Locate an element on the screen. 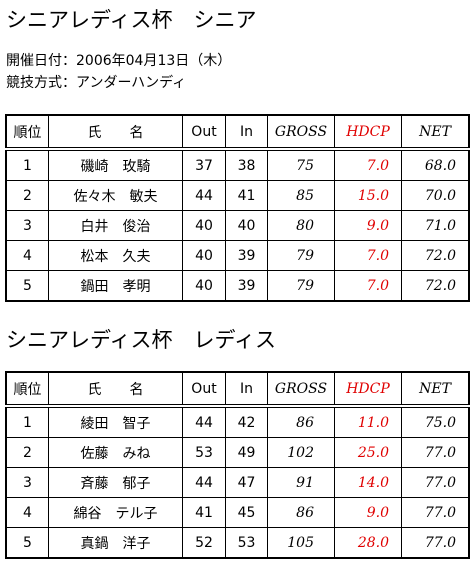  cell: 4 is located at coordinates (27, 512).